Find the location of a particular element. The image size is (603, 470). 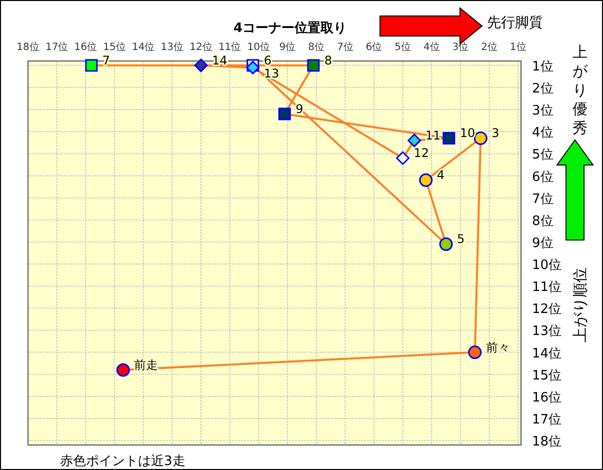

y-tick-label: 9位 is located at coordinates (543, 243).